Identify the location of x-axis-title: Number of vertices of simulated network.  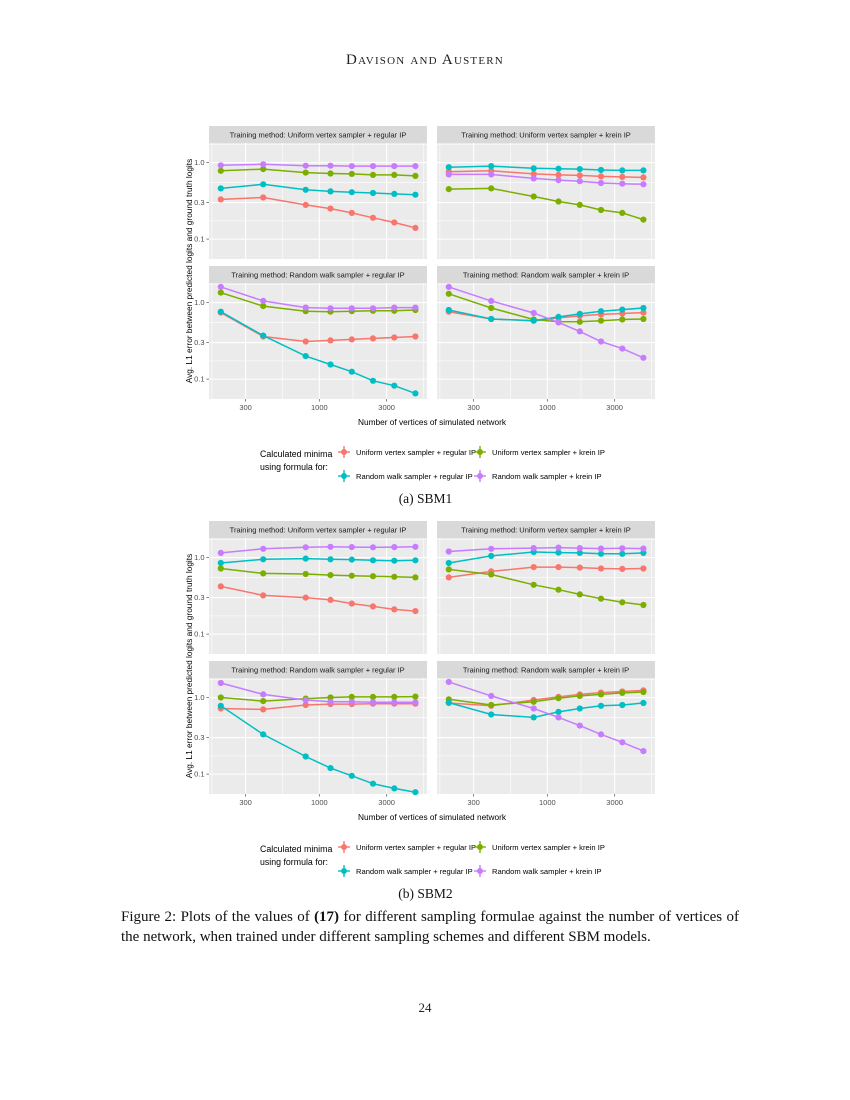
(432, 422).